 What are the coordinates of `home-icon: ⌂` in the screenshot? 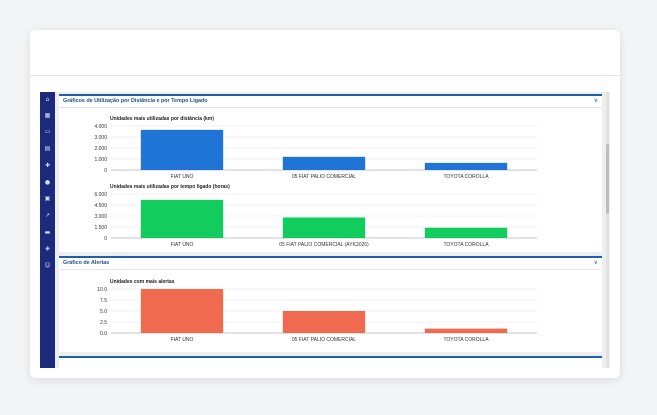 It's located at (47, 99).